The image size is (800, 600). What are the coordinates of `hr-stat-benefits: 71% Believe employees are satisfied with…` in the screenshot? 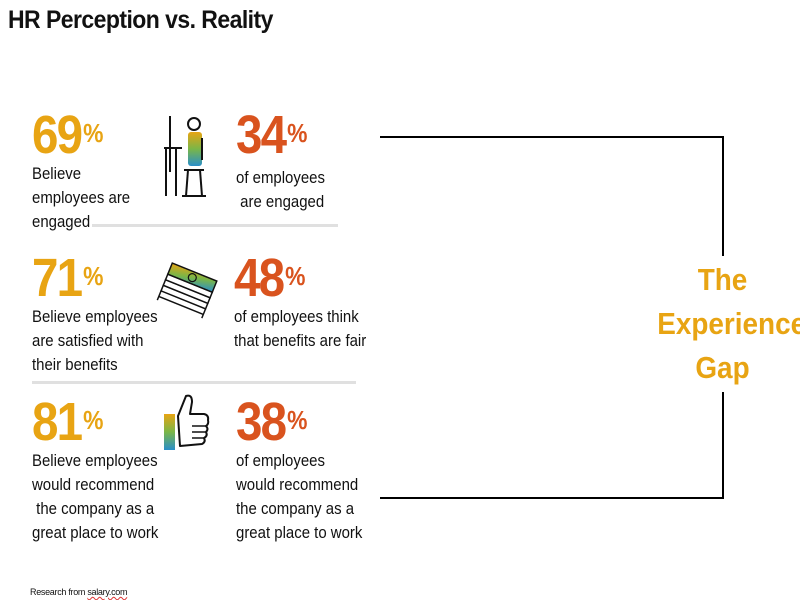 It's located at (119, 314).